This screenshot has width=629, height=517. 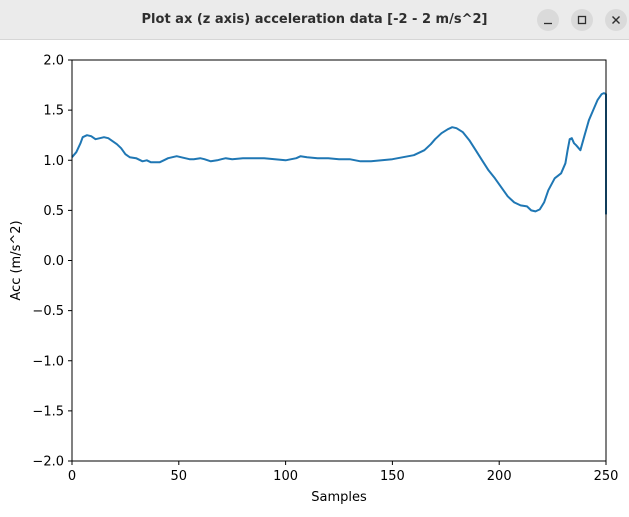 What do you see at coordinates (606, 476) in the screenshot?
I see `x-tick-label: 250` at bounding box center [606, 476].